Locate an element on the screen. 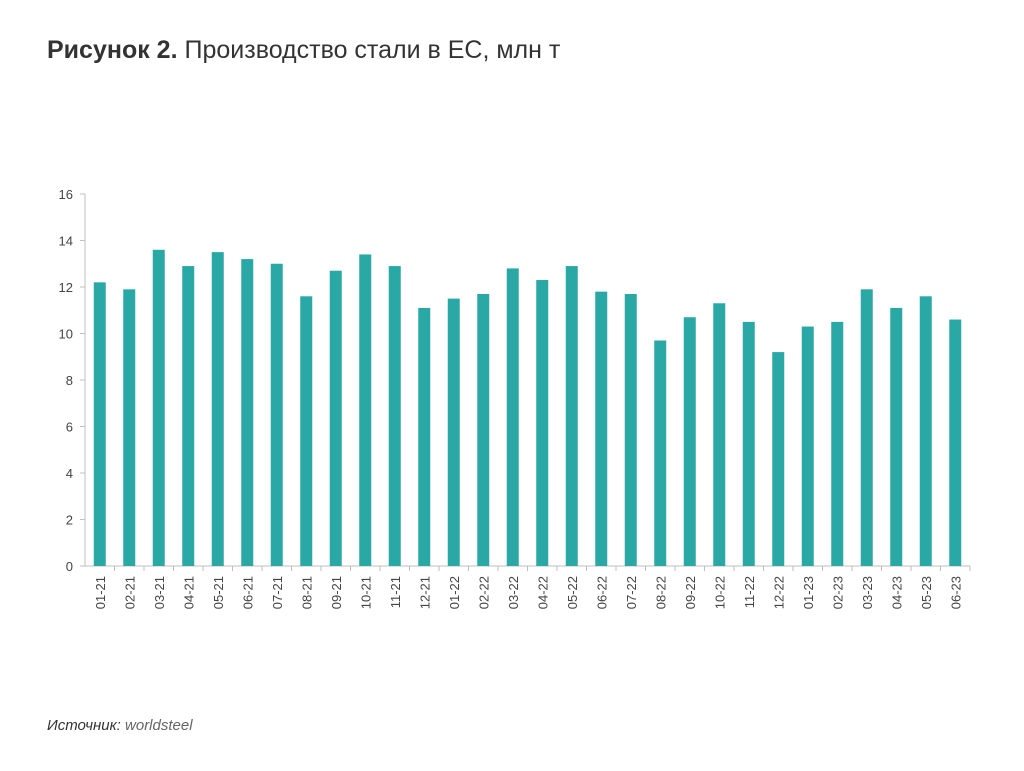 The width and height of the screenshot is (1024, 771). x-tick-label: 05-21 is located at coordinates (218, 592).